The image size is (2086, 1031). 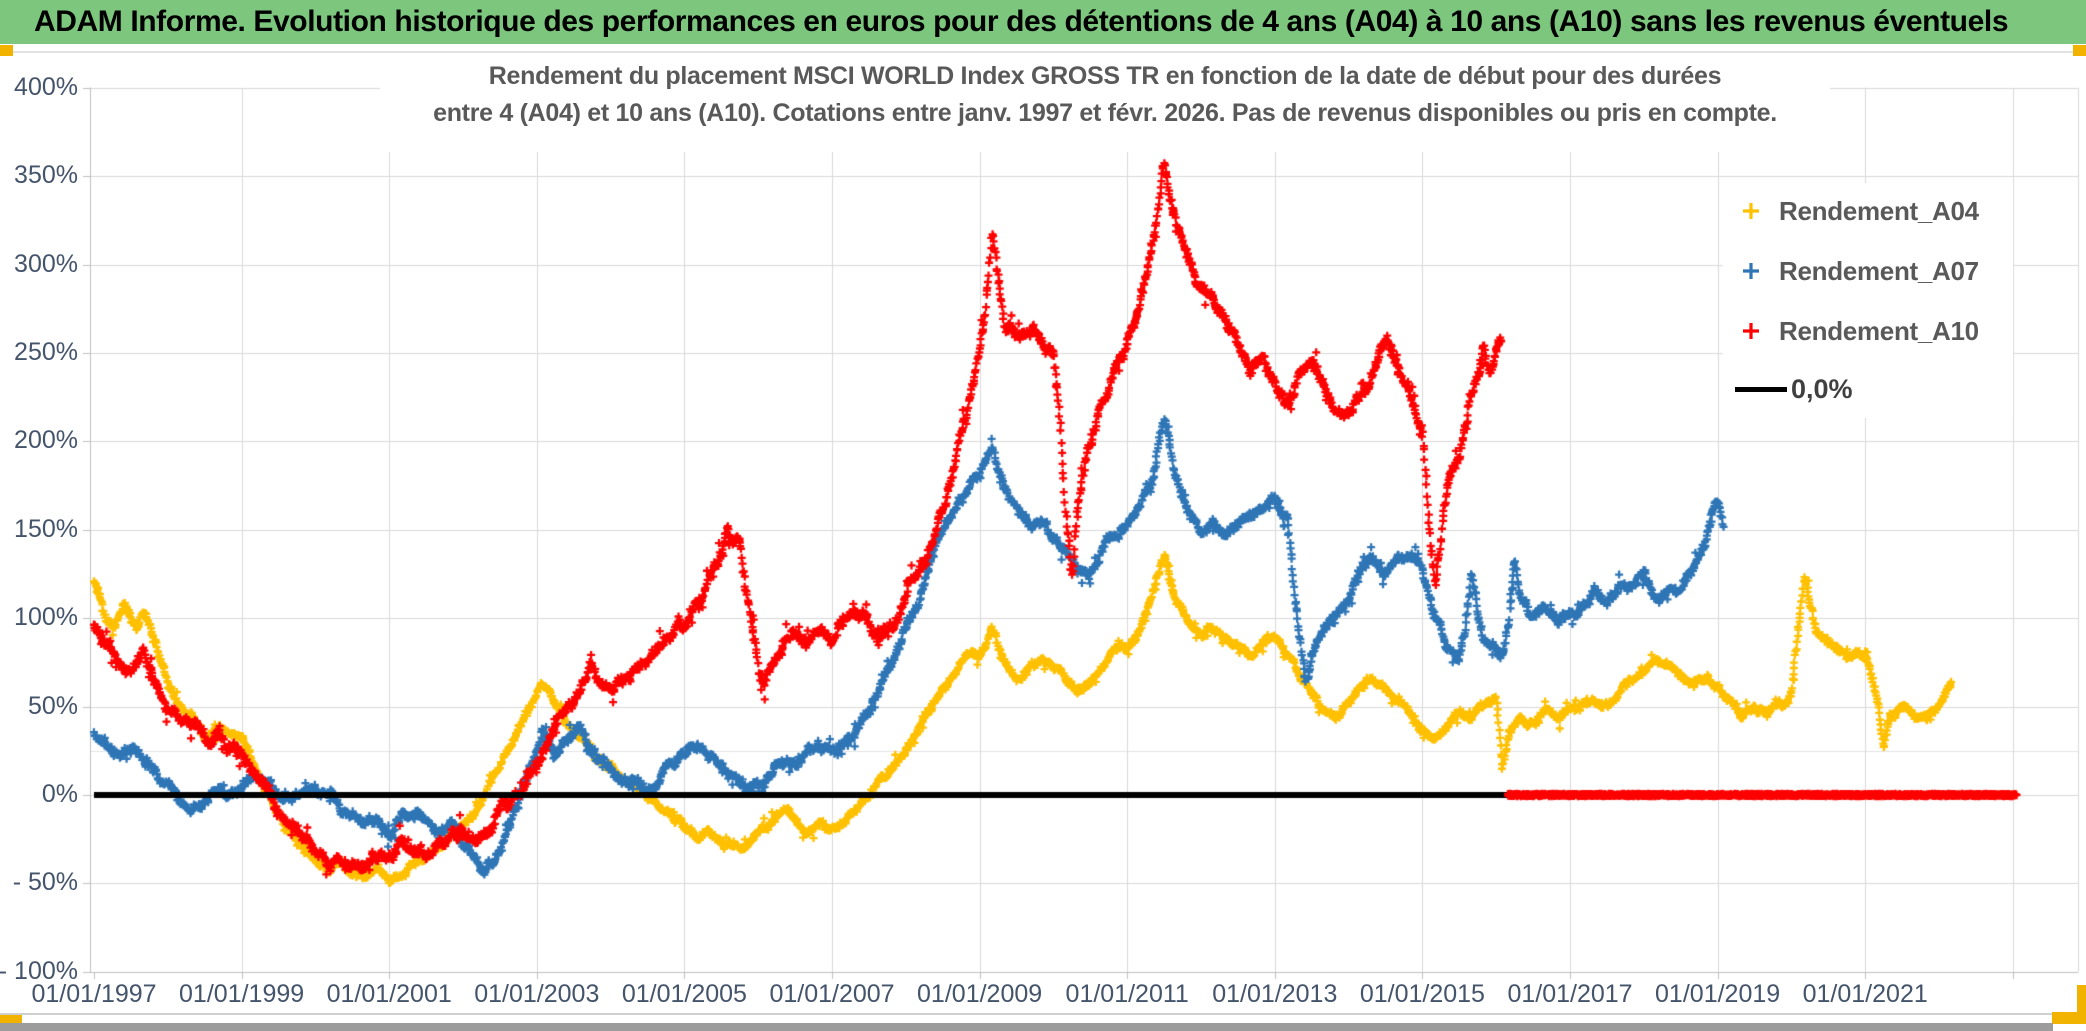 What do you see at coordinates (684, 994) in the screenshot?
I see `x-tick-label: 01/01/2005` at bounding box center [684, 994].